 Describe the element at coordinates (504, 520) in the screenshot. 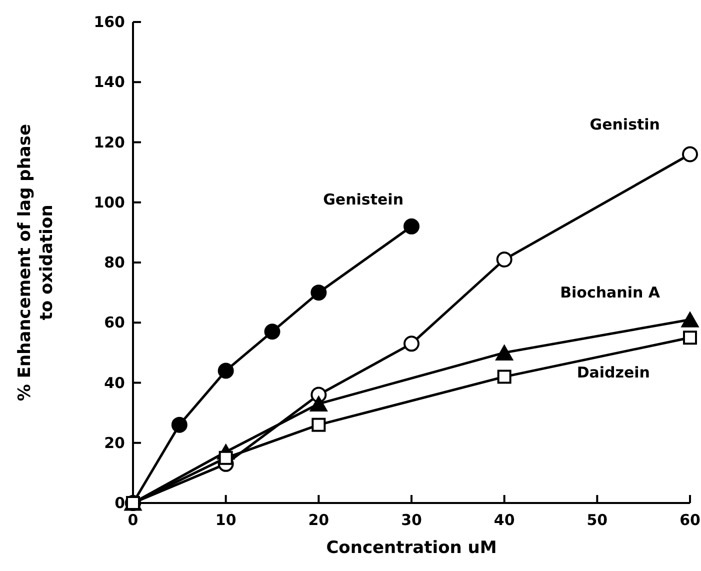

I see `x-tick-label: 40` at that location.